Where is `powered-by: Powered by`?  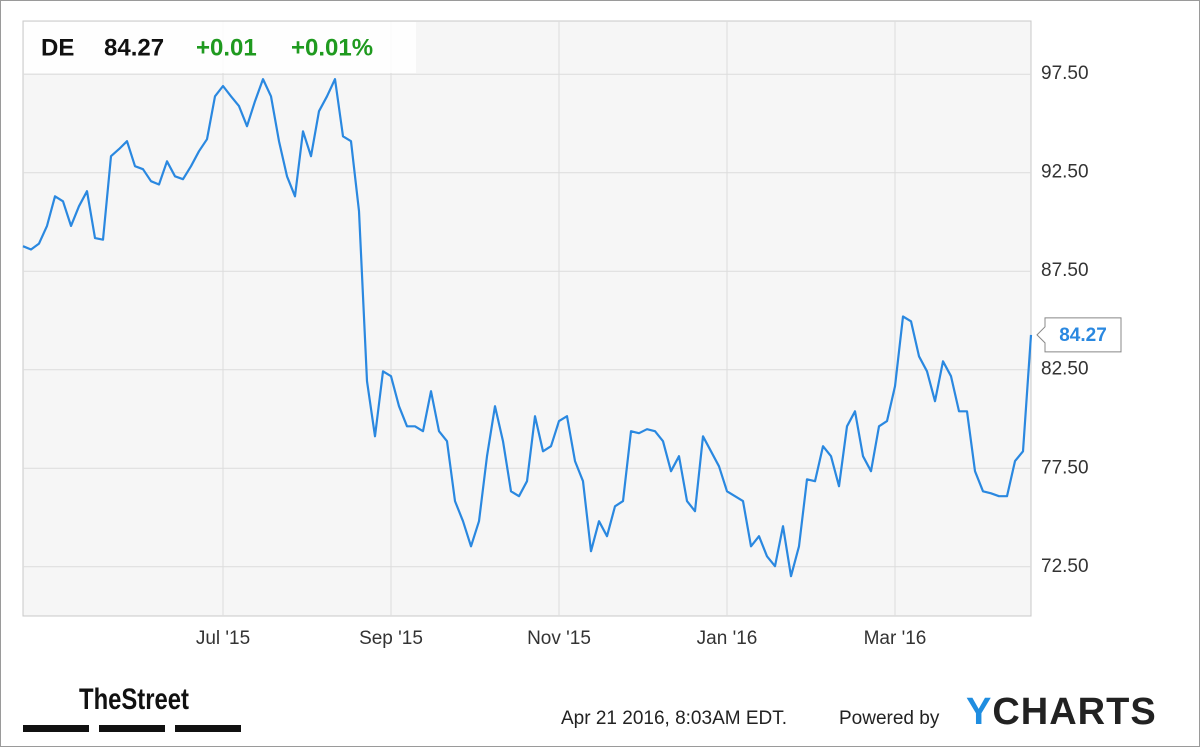
powered-by: Powered by is located at coordinates (889, 718).